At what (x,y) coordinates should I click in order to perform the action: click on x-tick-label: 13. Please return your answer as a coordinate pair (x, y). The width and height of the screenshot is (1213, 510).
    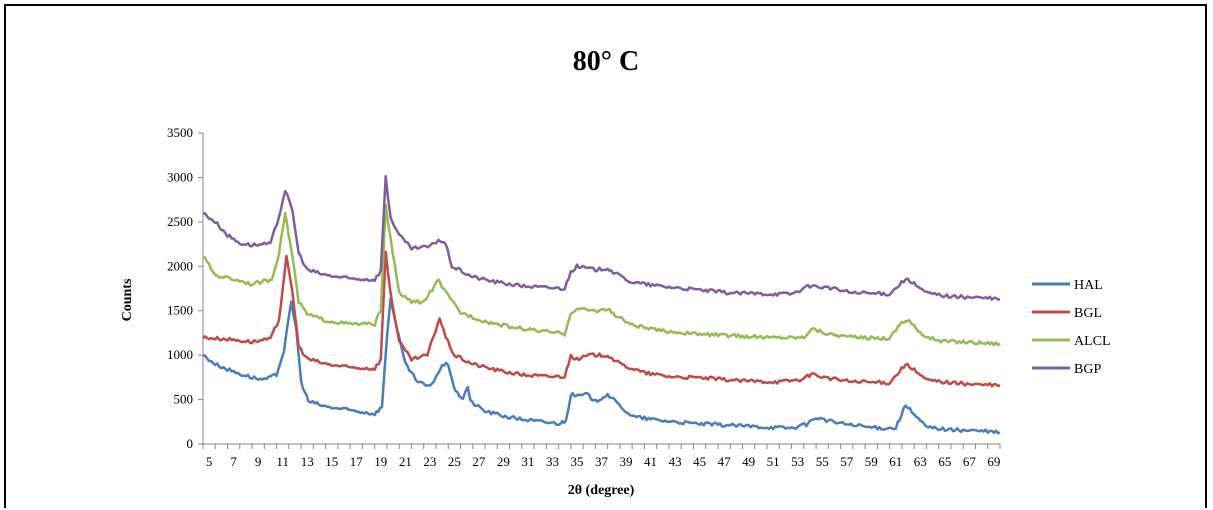
    Looking at the image, I should click on (307, 461).